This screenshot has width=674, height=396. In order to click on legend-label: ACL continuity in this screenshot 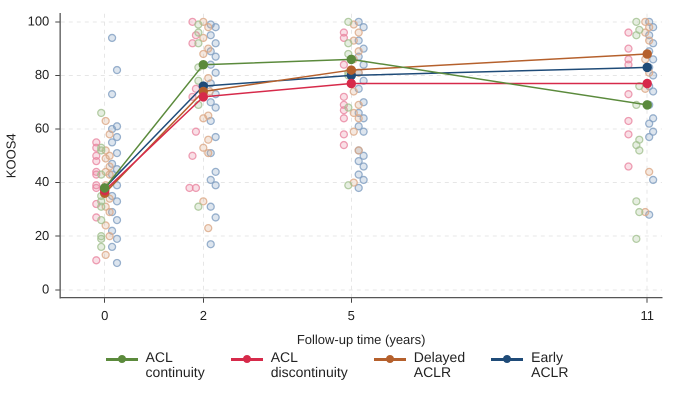, I will do `click(175, 364)`.